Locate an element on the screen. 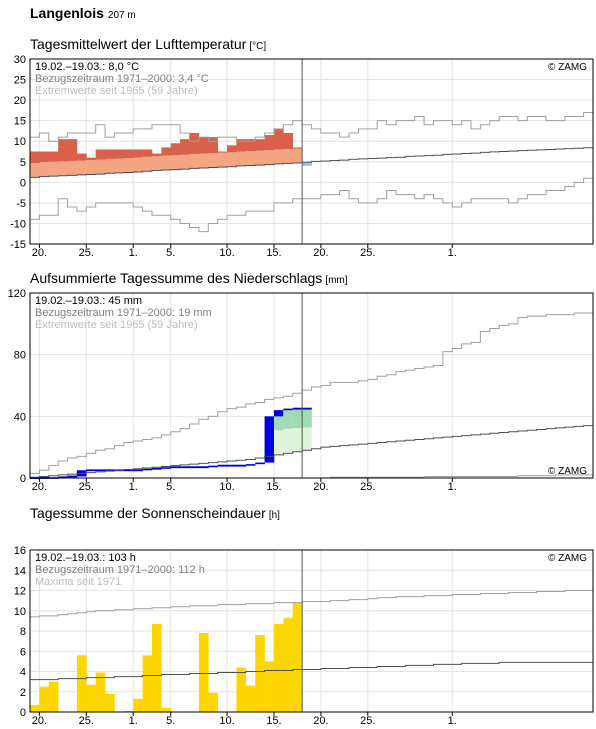 This screenshot has height=729, width=596. info-extremes-note: Extremwerte seit 1965 (59 Jahre) is located at coordinates (116, 325).